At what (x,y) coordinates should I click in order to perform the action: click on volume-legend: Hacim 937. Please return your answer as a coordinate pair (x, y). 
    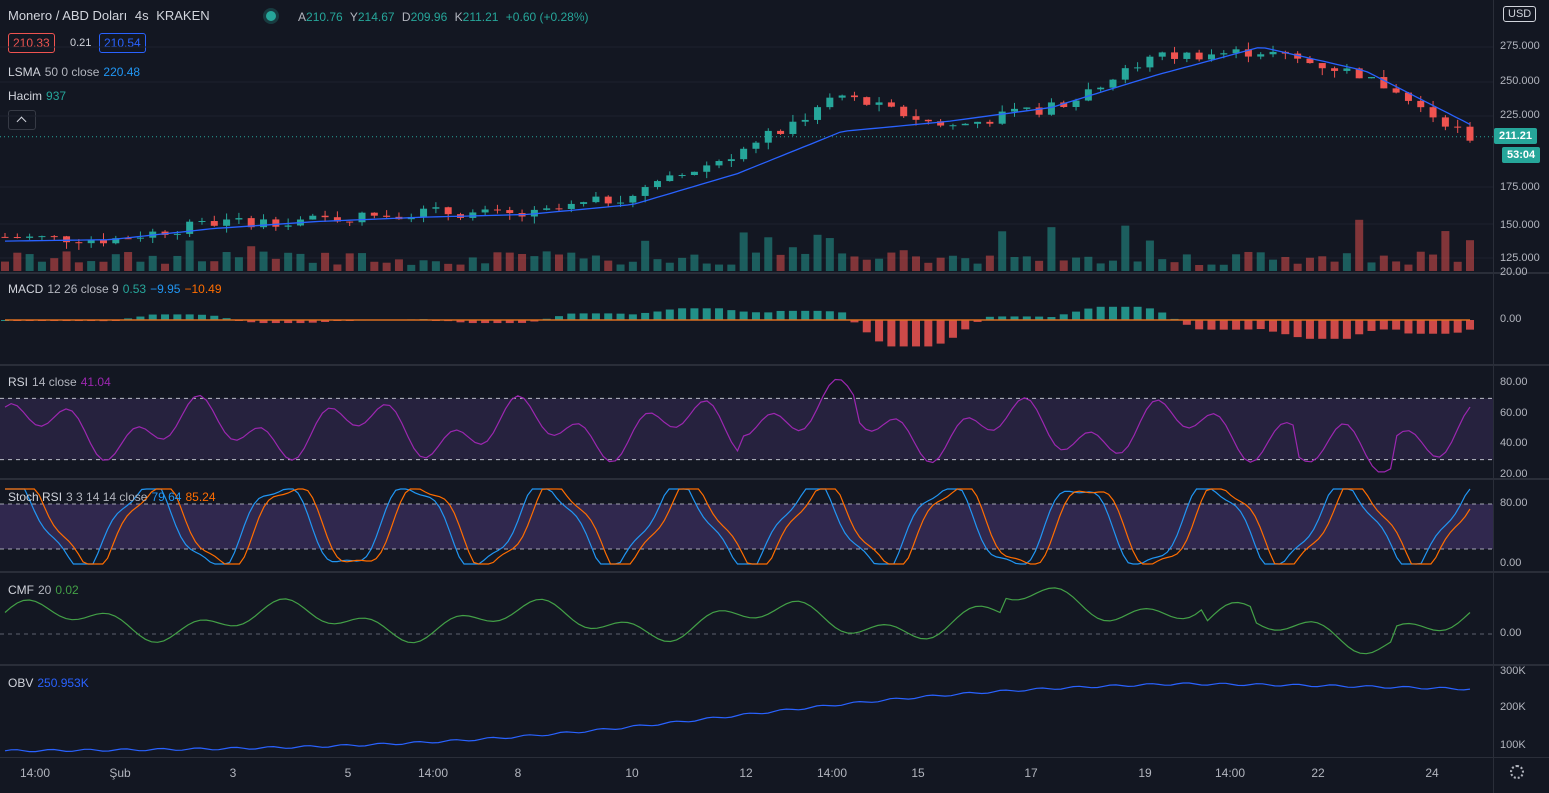
    Looking at the image, I should click on (39, 96).